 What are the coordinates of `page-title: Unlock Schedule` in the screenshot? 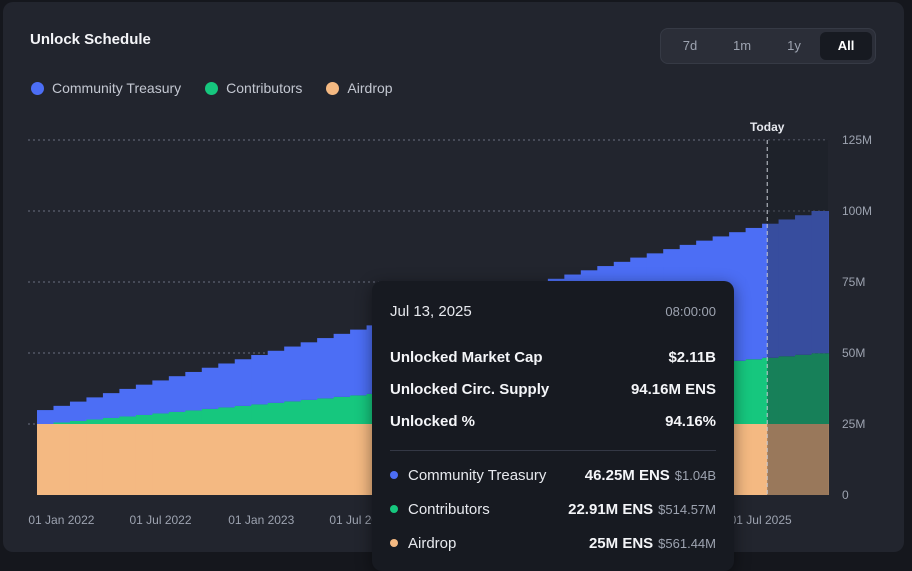 It's located at (90, 39).